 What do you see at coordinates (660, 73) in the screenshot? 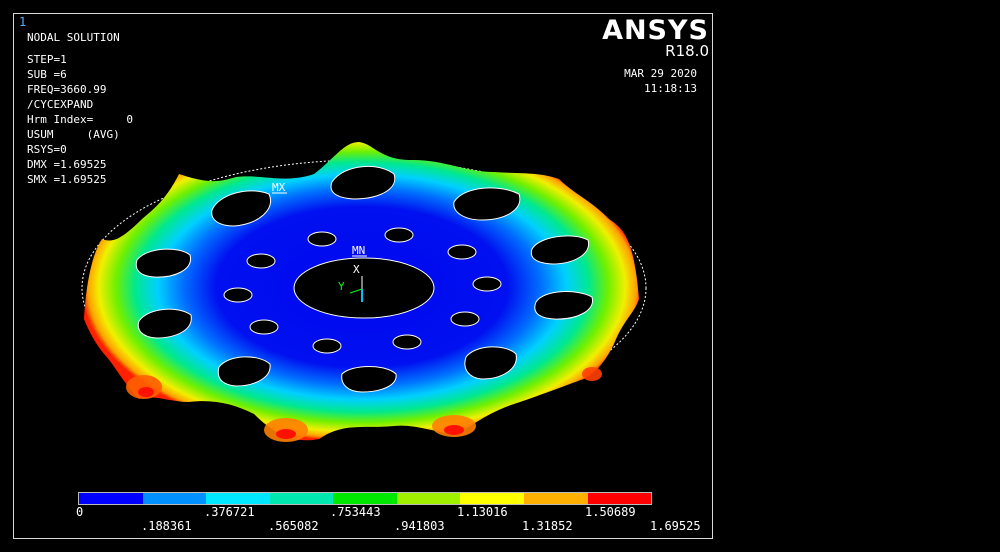
I see `date-label: MAR 29 2020` at bounding box center [660, 73].